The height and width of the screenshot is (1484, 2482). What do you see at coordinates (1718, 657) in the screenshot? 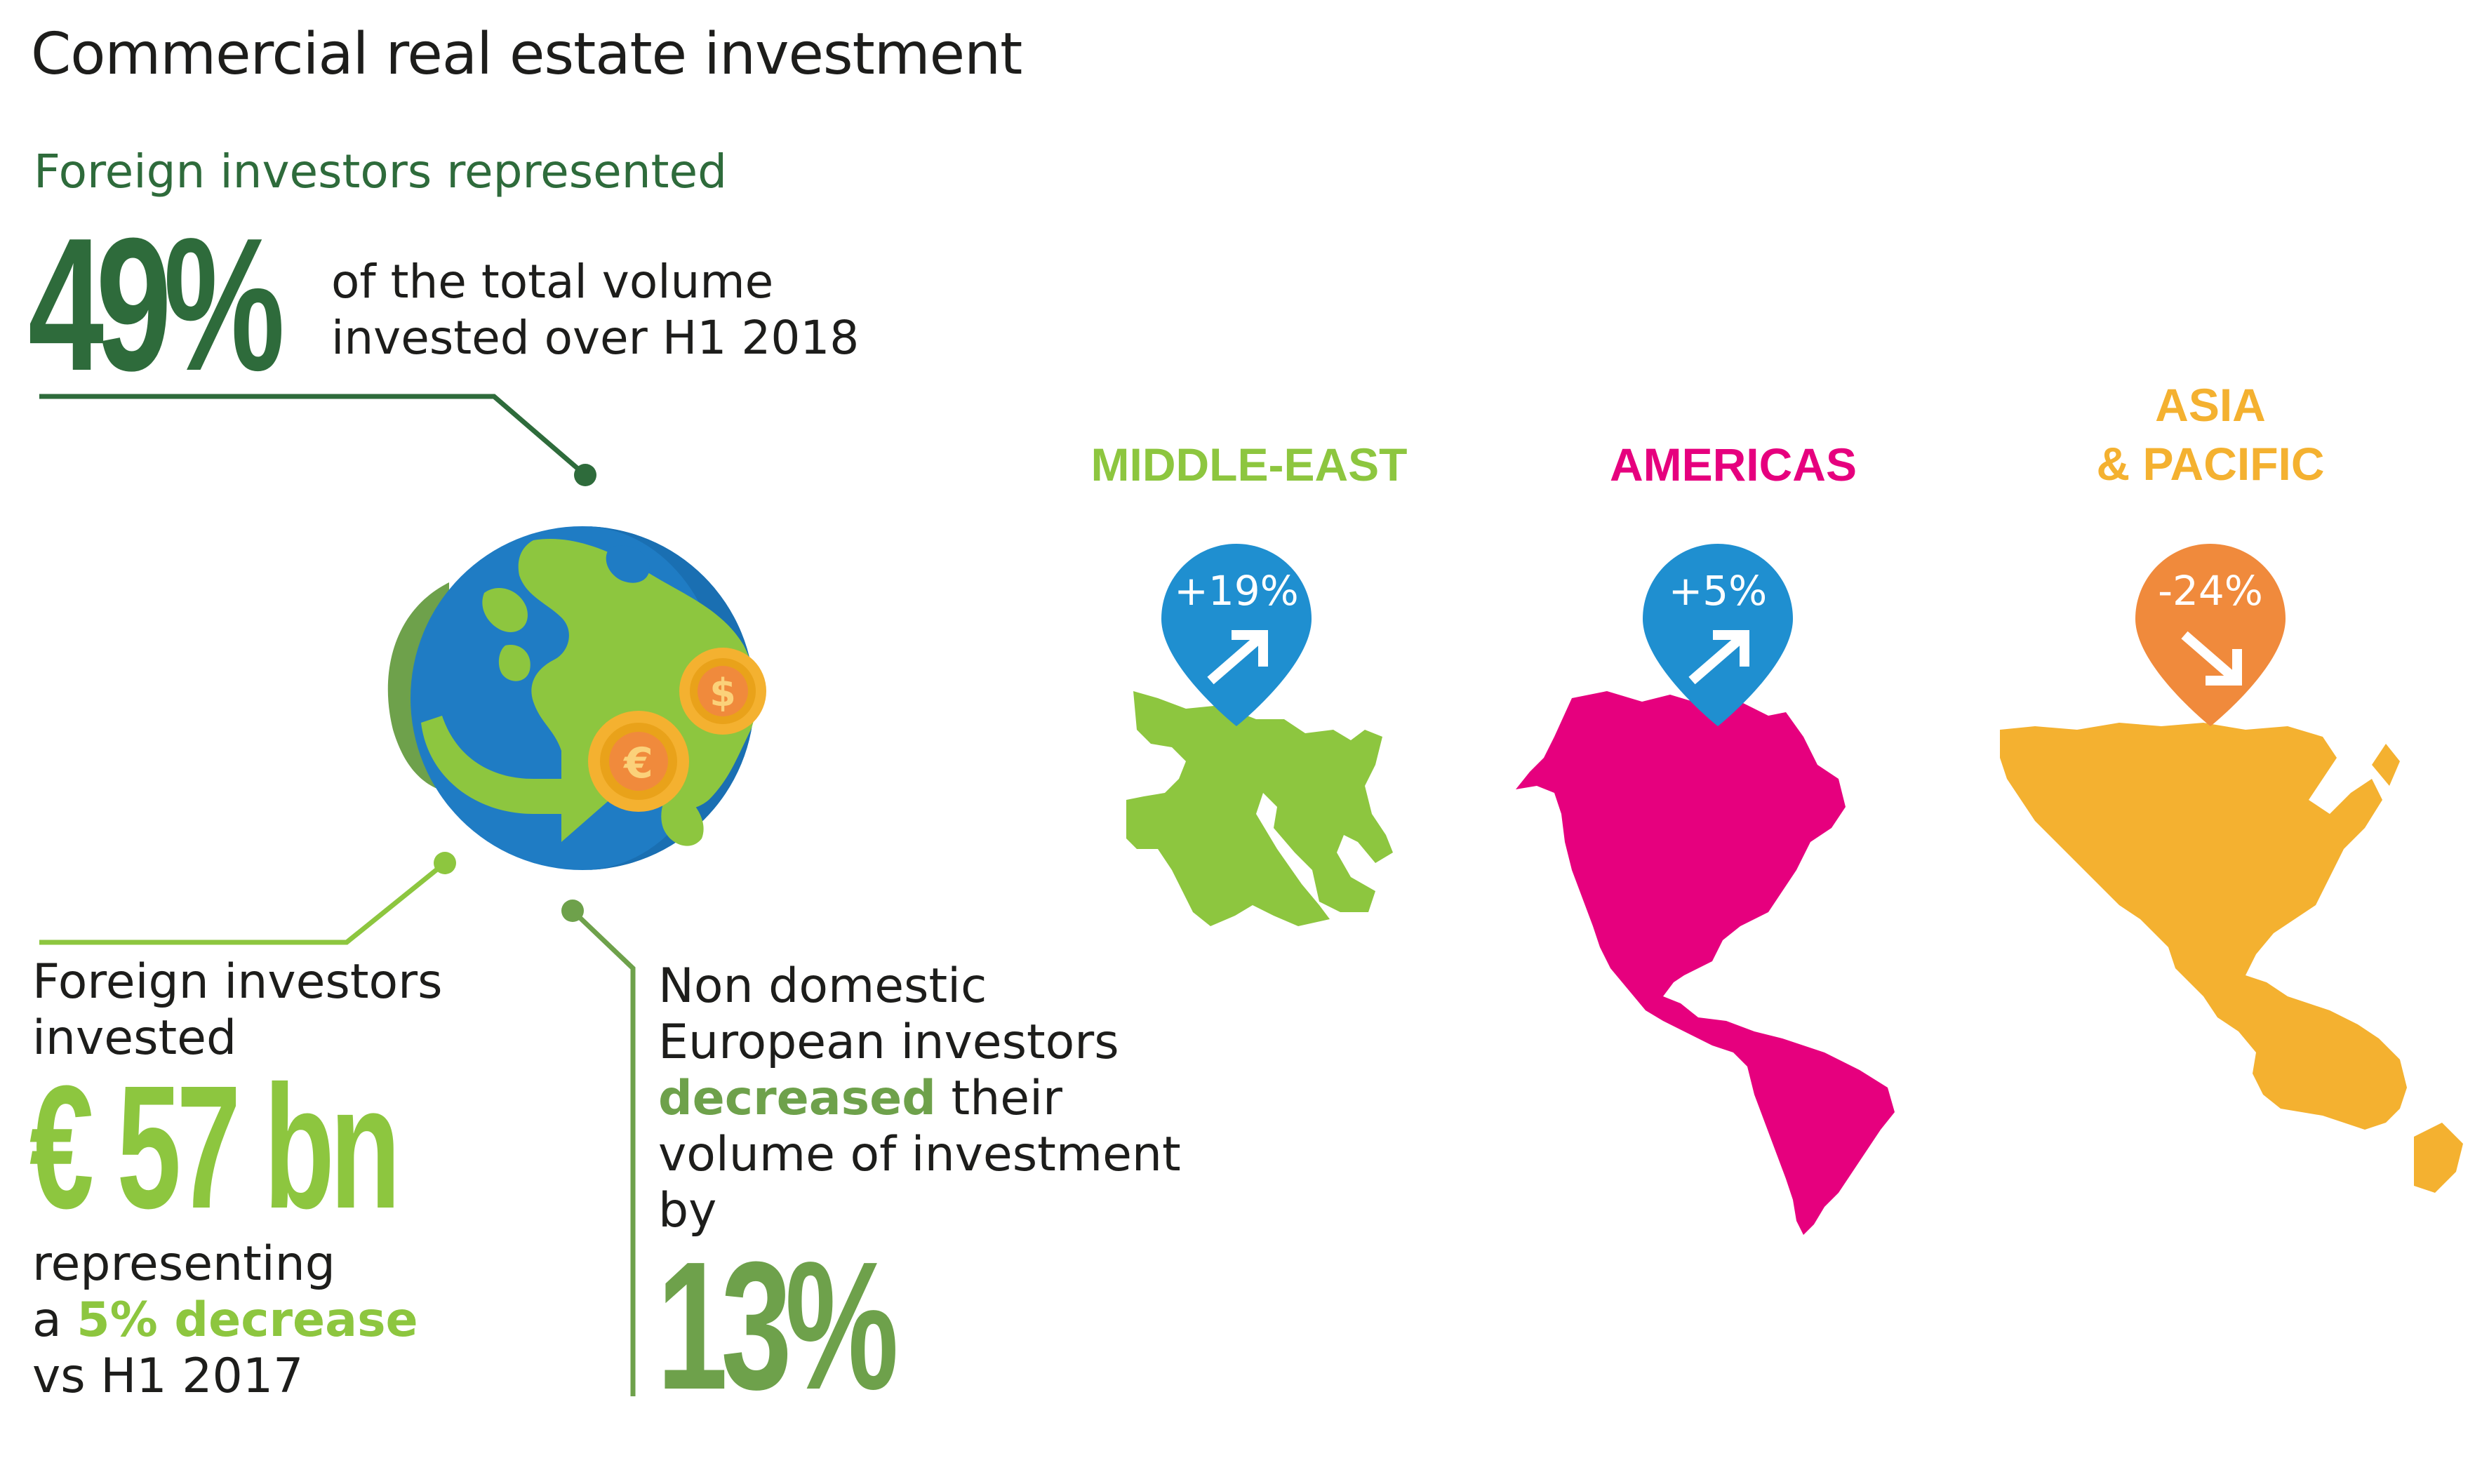
I see `arrow-up-right-icon-americas` at bounding box center [1718, 657].